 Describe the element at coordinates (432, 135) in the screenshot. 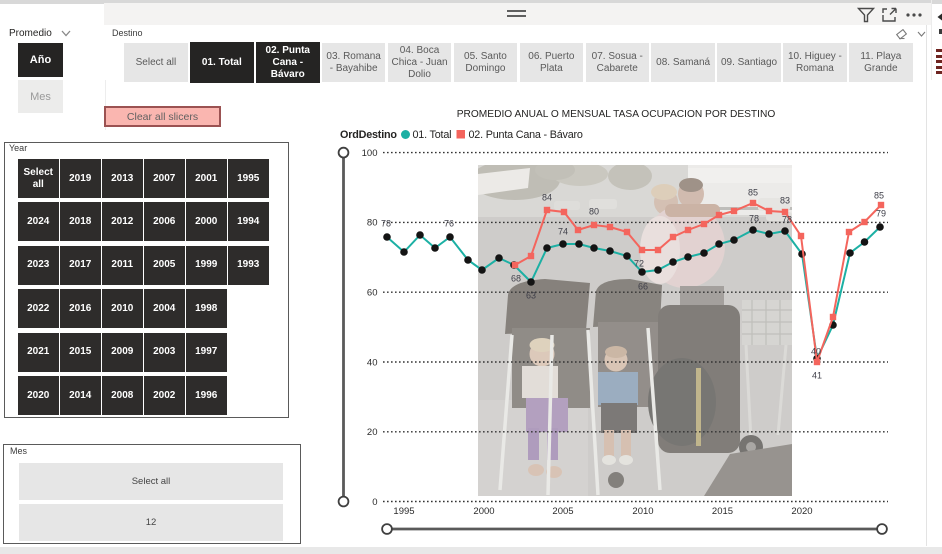

I see `svg-text: 01. Total` at that location.